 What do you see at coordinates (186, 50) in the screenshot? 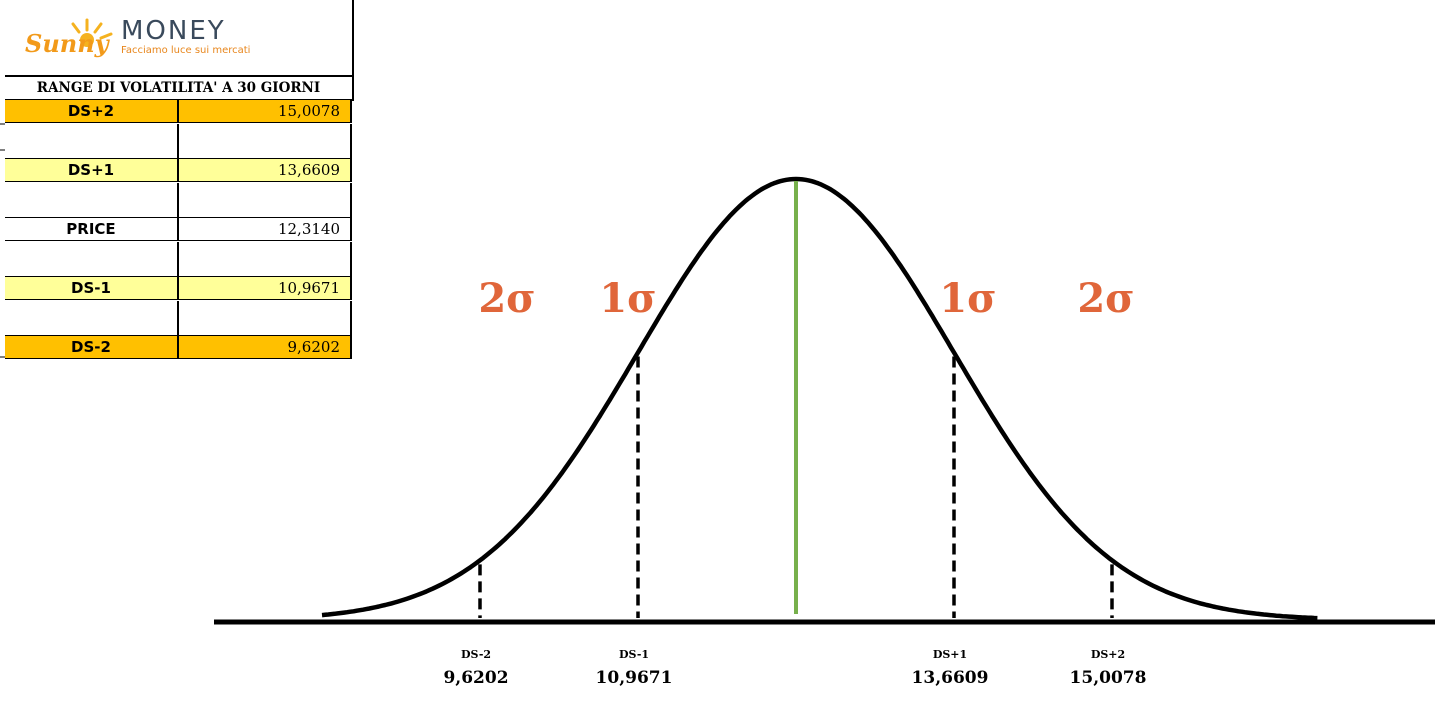
I see `logo-tagline: Facciamo luce sui mercati` at bounding box center [186, 50].